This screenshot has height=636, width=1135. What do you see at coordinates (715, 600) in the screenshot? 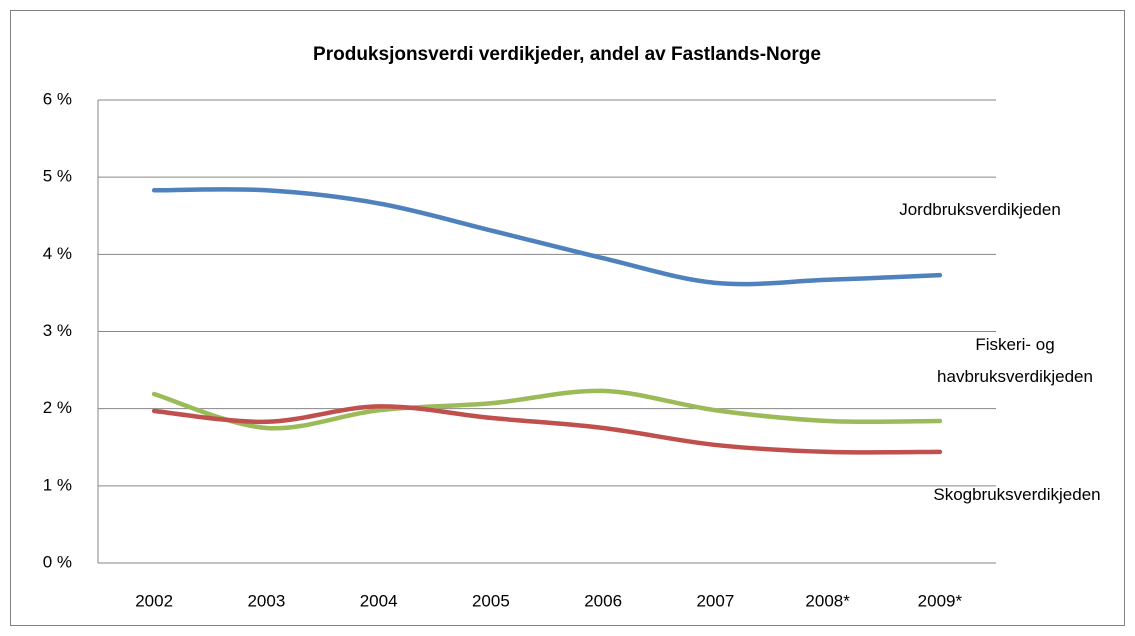
I see `x-tick-label: 2007` at bounding box center [715, 600].